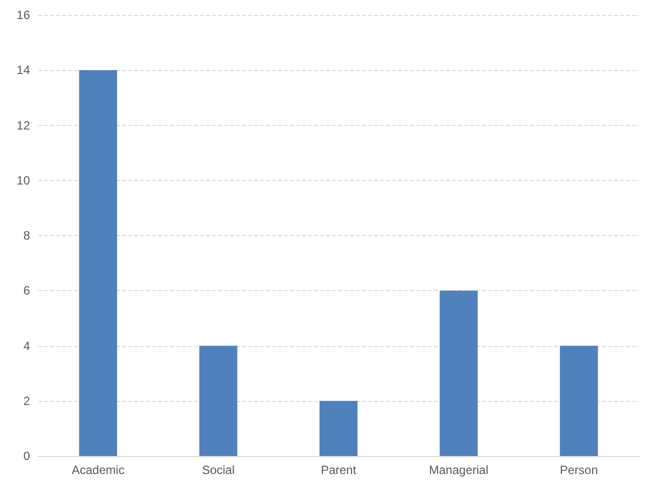 The width and height of the screenshot is (651, 493). I want to click on x-tick-label: Parent, so click(338, 470).